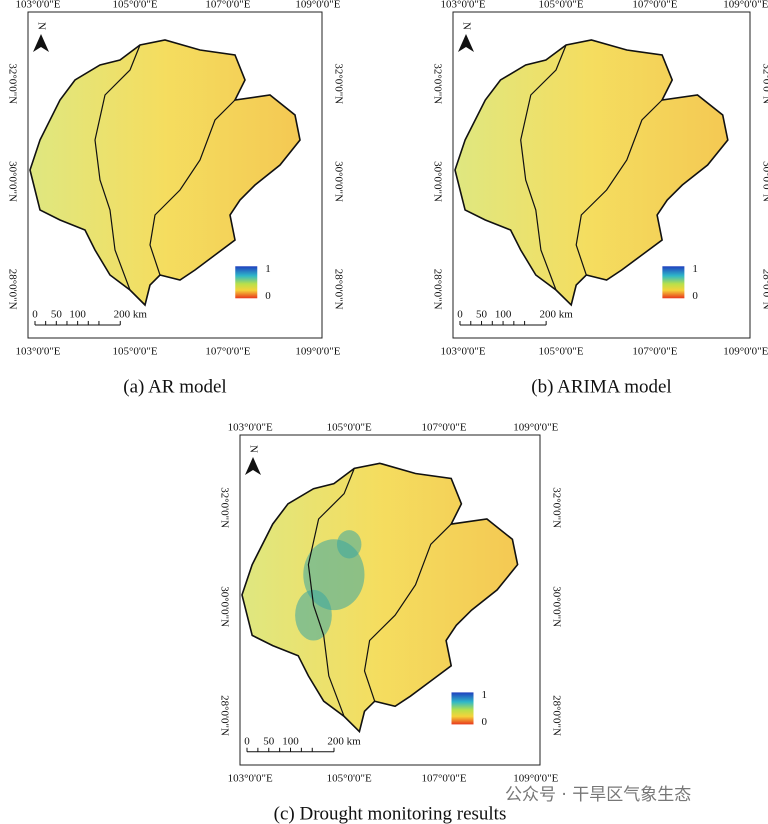  Describe the element at coordinates (601, 386) in the screenshot. I see `panel-caption: (b) ARIMA model` at that location.